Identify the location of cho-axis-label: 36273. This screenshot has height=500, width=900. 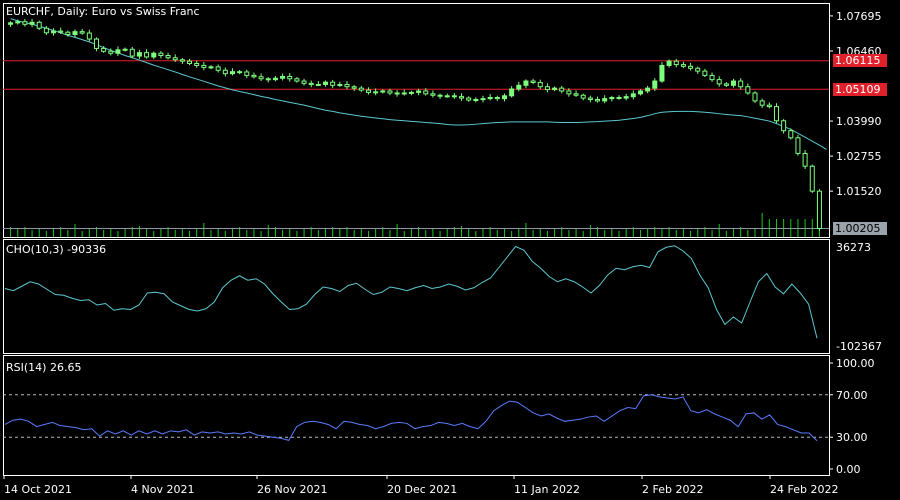
(853, 247).